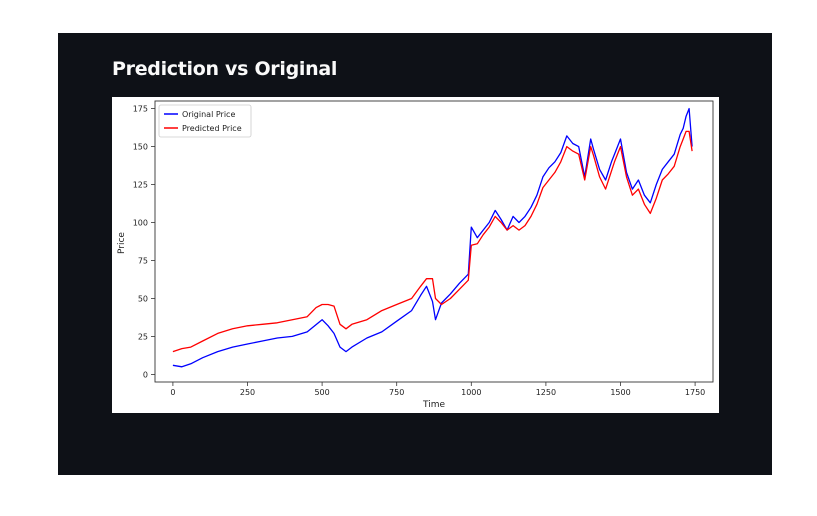  I want to click on x-tick-label: 1750, so click(695, 392).